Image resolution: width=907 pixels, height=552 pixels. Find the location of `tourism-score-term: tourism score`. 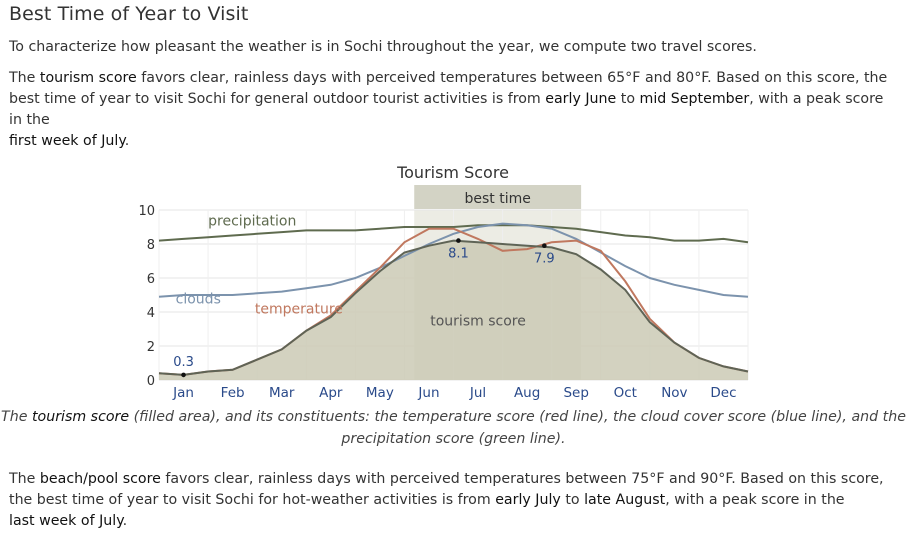

tourism-score-term: tourism score is located at coordinates (88, 78).